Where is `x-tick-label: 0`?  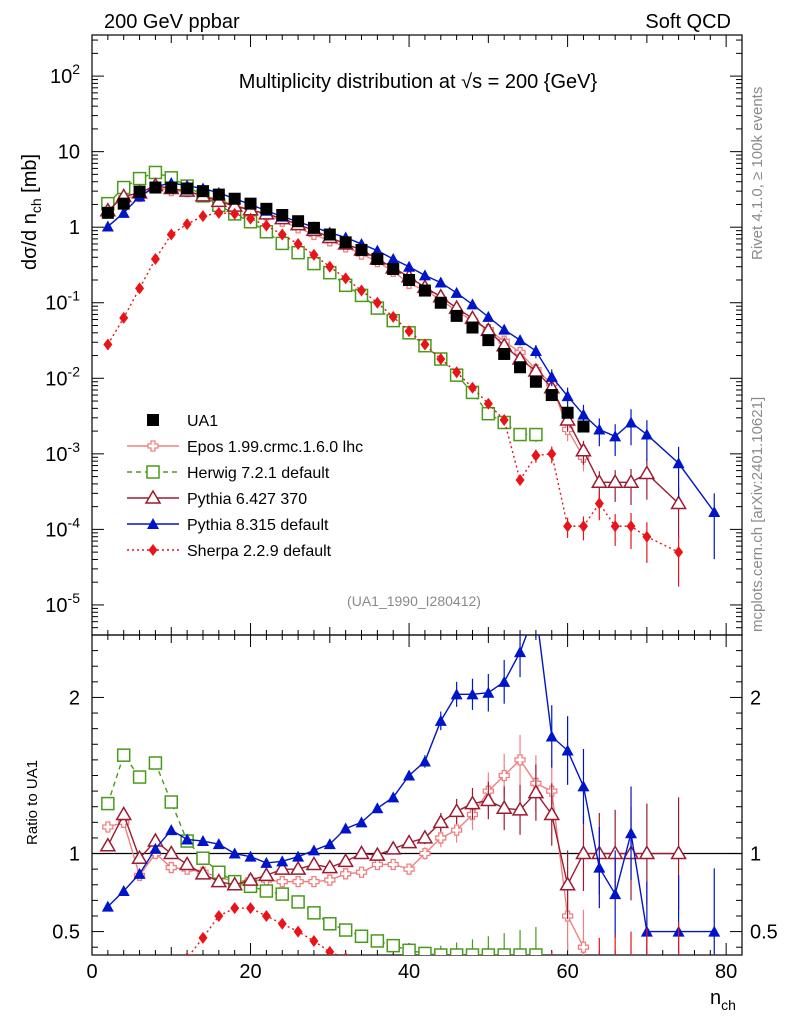
x-tick-label: 0 is located at coordinates (91, 972).